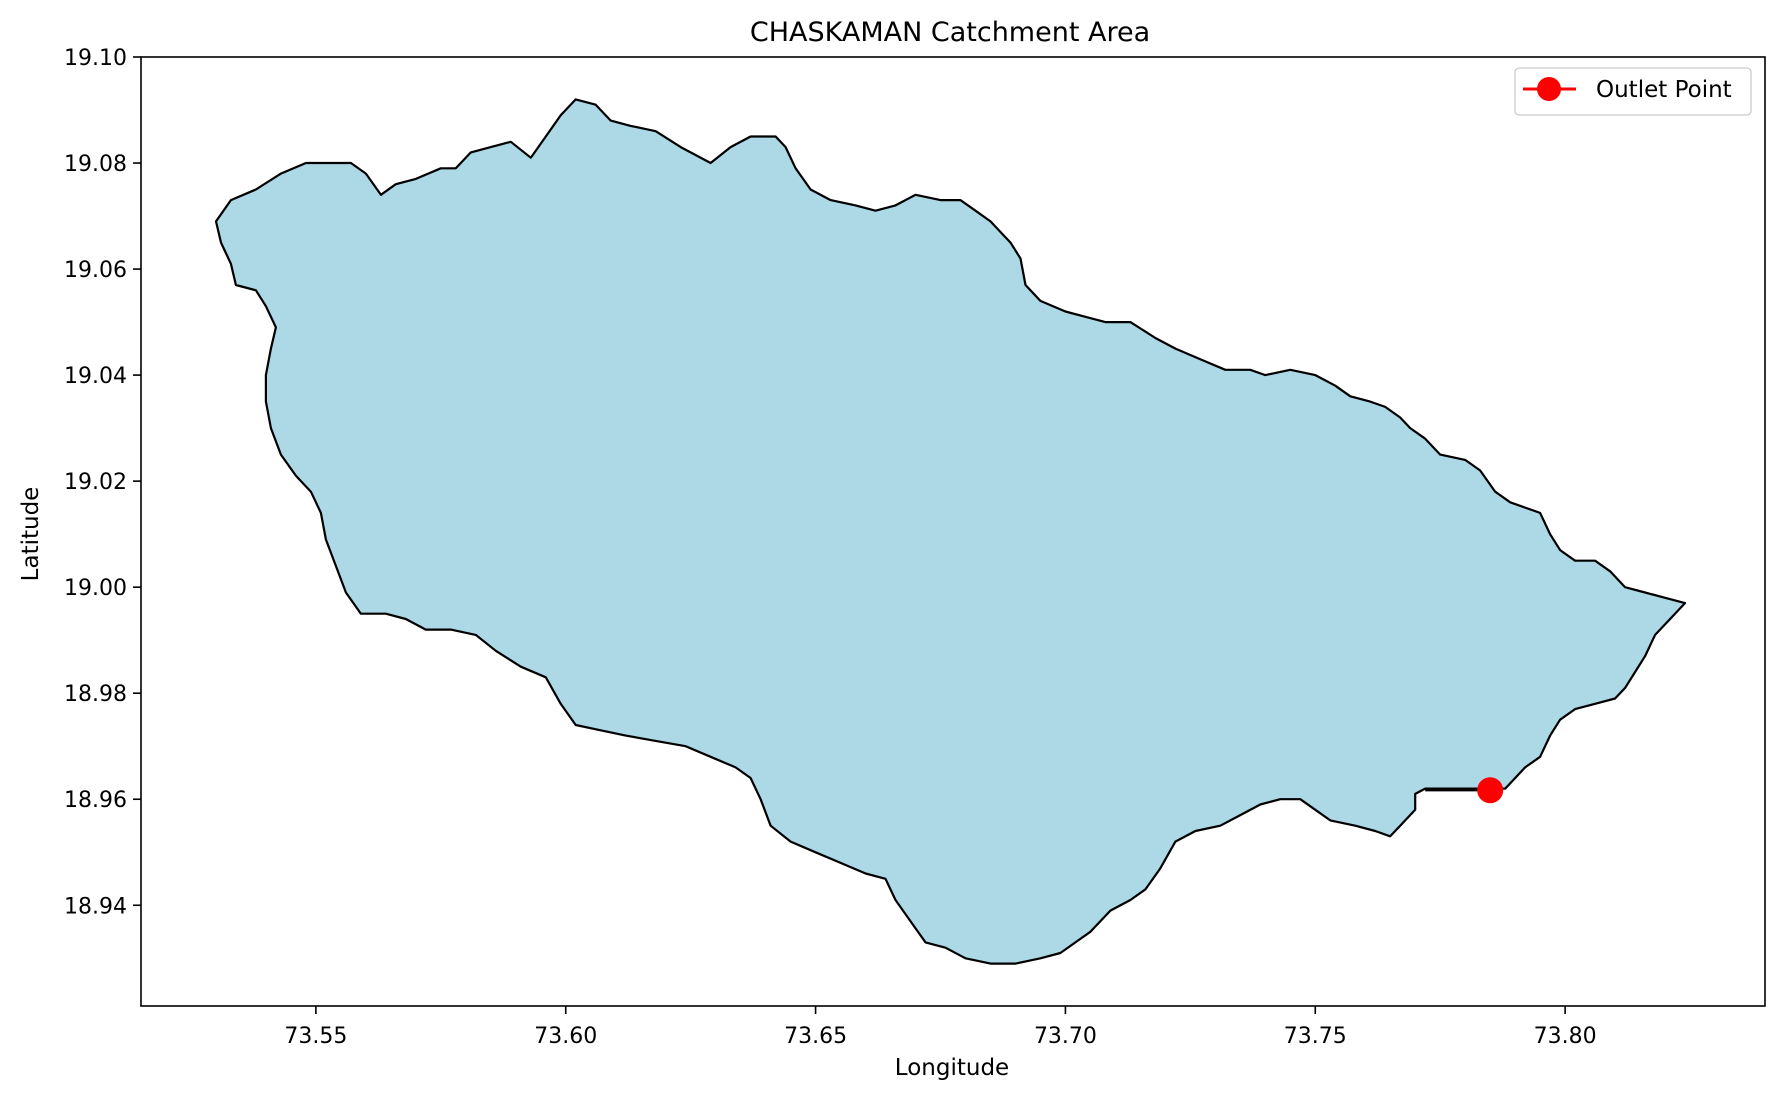 The height and width of the screenshot is (1098, 1780). What do you see at coordinates (315, 1036) in the screenshot?
I see `x-tick-label: 73.55` at bounding box center [315, 1036].